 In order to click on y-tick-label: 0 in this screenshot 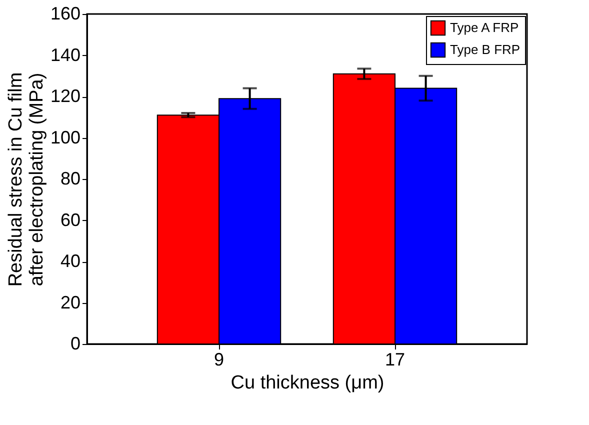, I will do `click(75, 344)`.